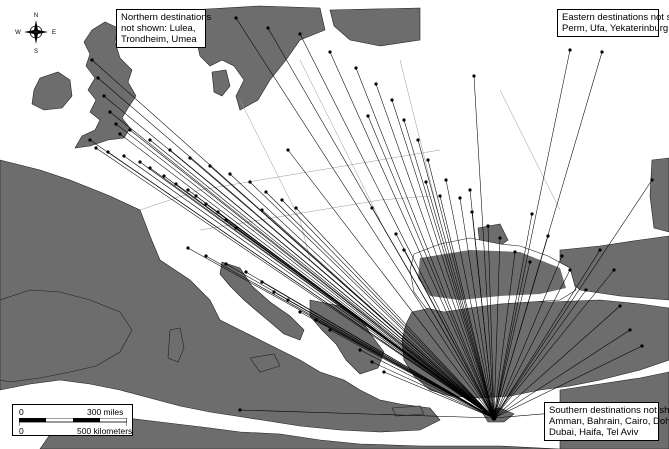 This screenshot has height=449, width=669. I want to click on sardinia-landmass, so click(176, 345).